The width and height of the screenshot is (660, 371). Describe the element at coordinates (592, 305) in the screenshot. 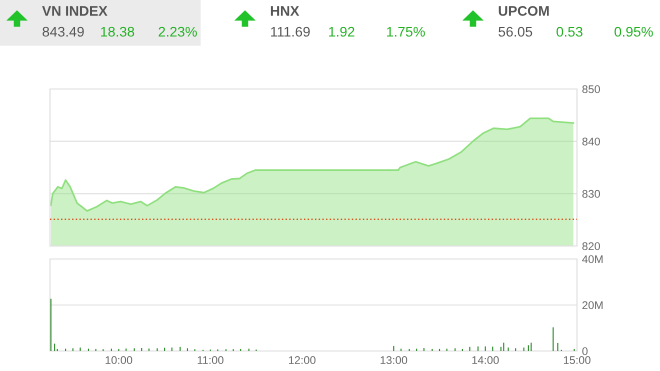

I see `y-tick-label: 20M` at that location.